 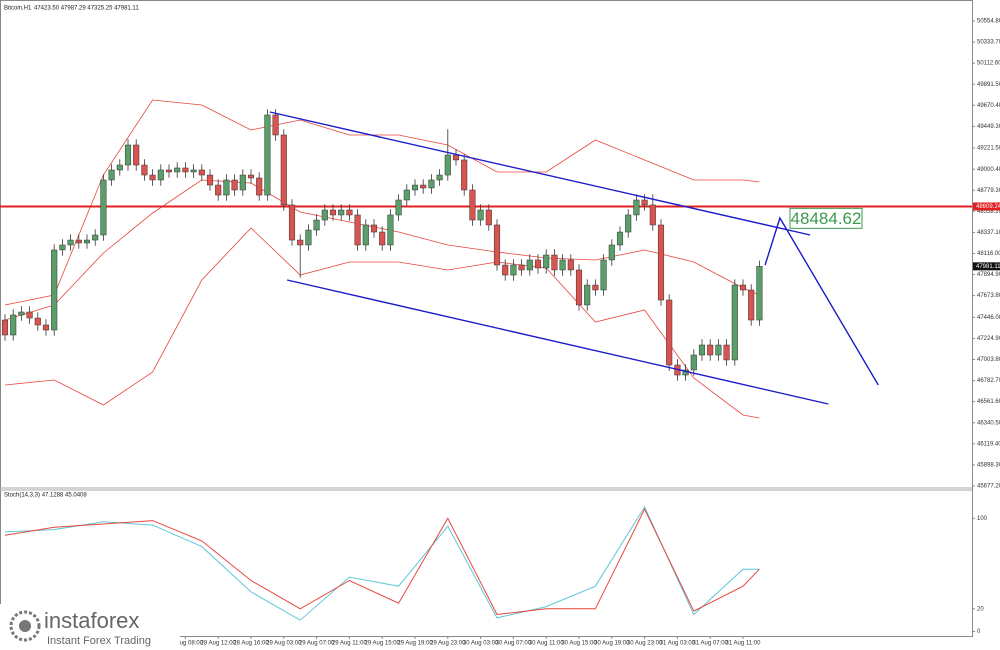 I want to click on x-tick-label: 30 Aug 07:00, so click(x=514, y=644).